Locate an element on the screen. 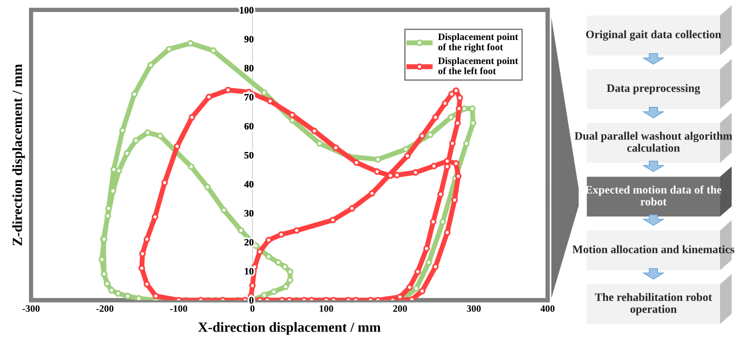 This screenshot has width=740, height=343. x-tick-label: 400 is located at coordinates (547, 308).